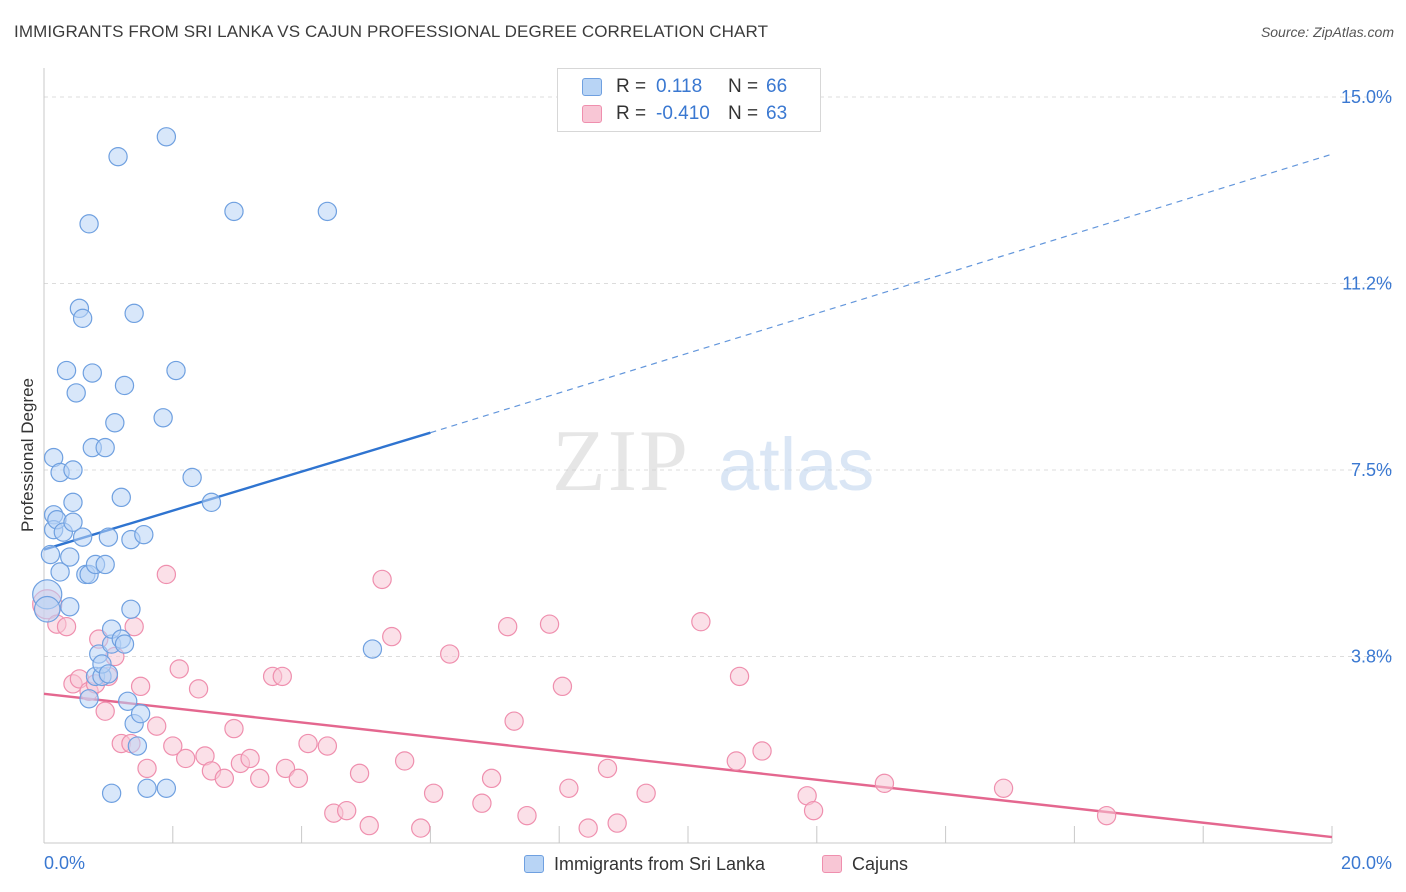  Describe the element at coordinates (713, 461) in the screenshot. I see `watermark: ZIP atlas` at that location.